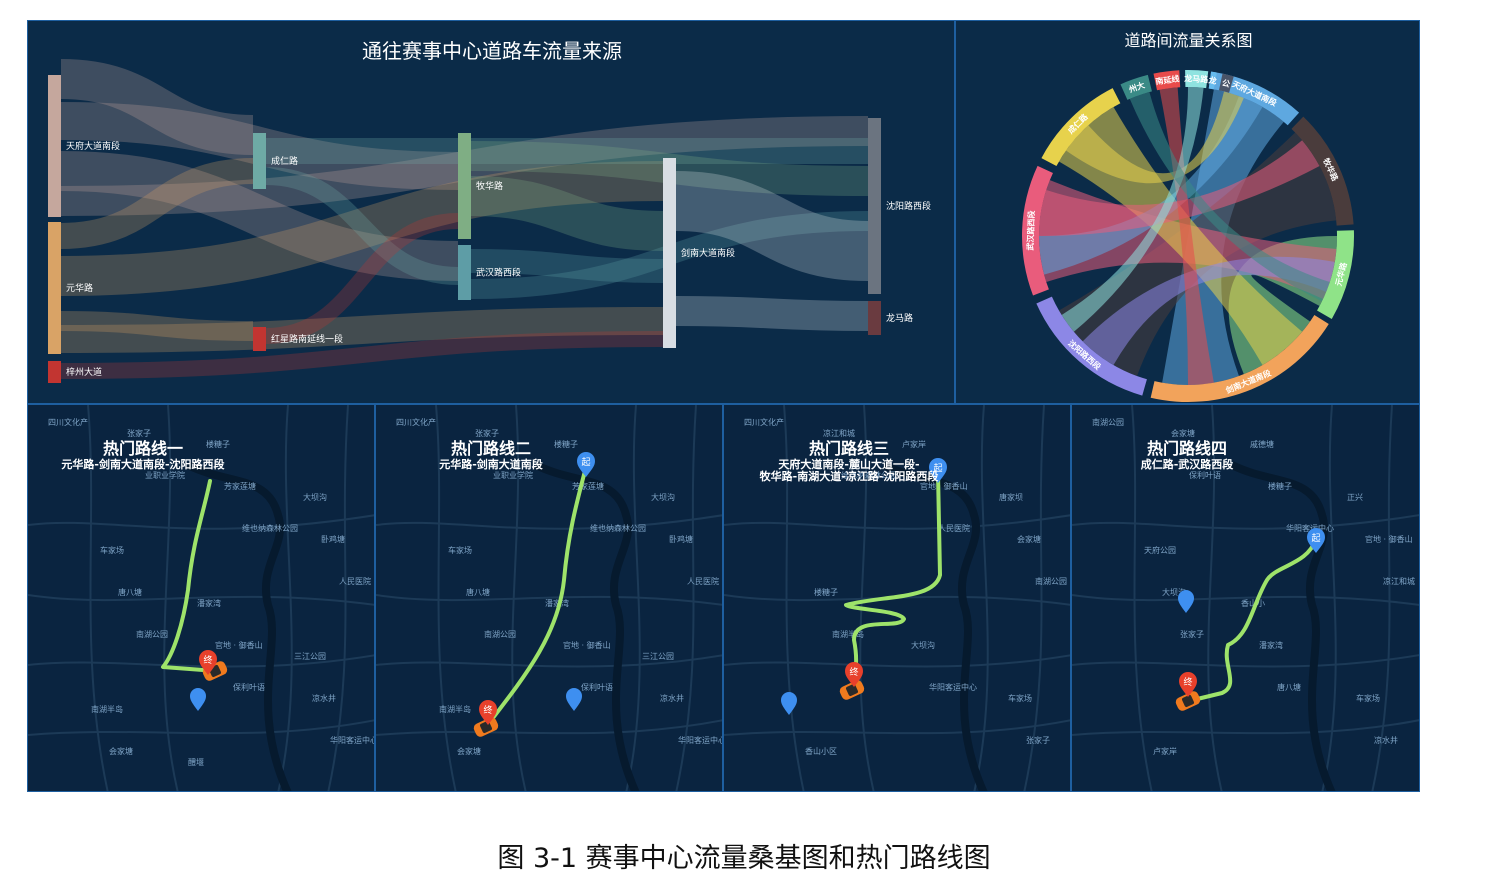 The image size is (1488, 880). I want to click on place-label: 戚德塘, so click(1262, 444).